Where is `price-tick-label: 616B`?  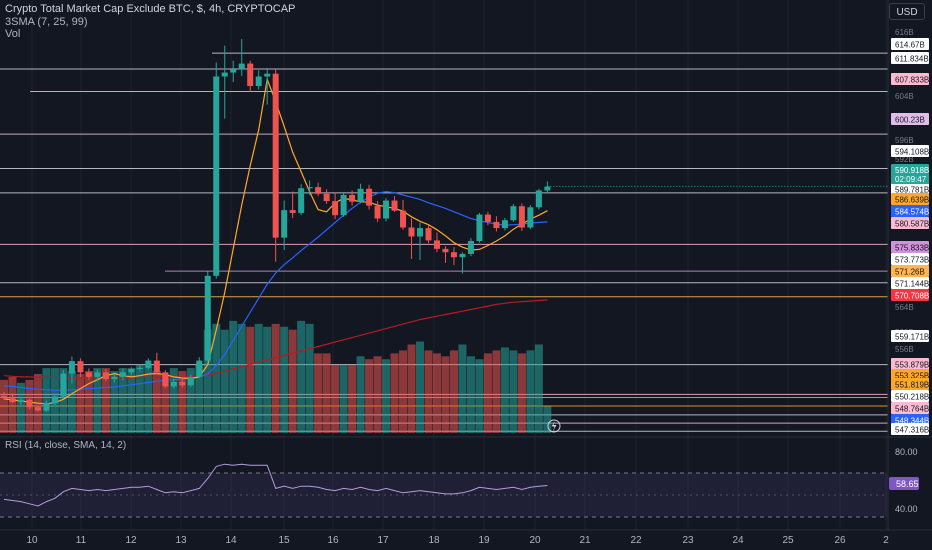
price-tick-label: 616B is located at coordinates (904, 32).